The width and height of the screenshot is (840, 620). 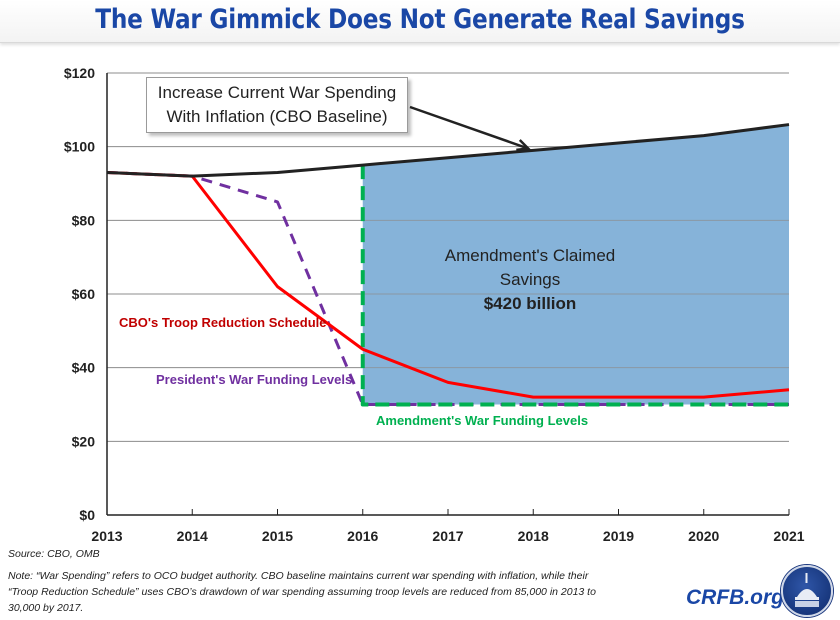 I want to click on y-tick-label: $0, so click(x=87, y=515).